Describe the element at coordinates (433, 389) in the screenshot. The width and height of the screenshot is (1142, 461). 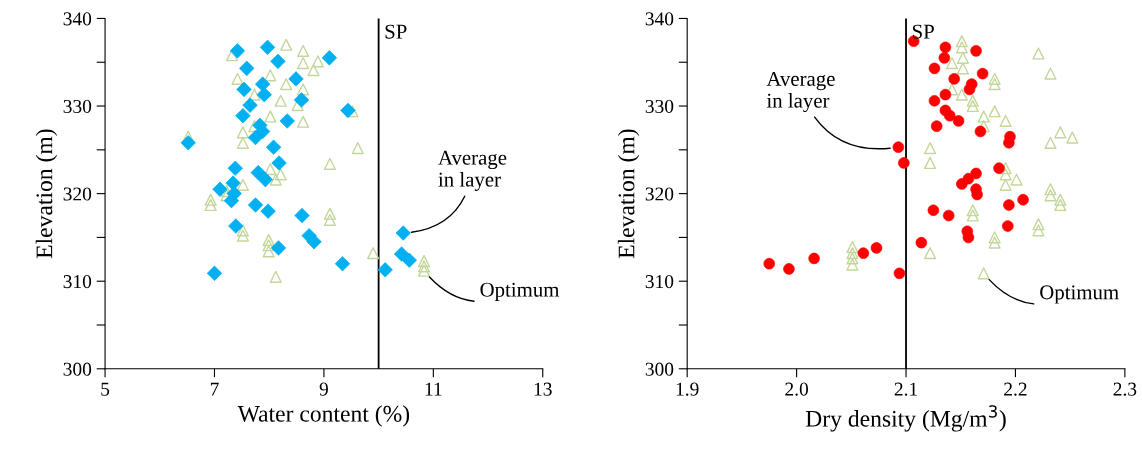
I see `x-tick-label: 11` at that location.